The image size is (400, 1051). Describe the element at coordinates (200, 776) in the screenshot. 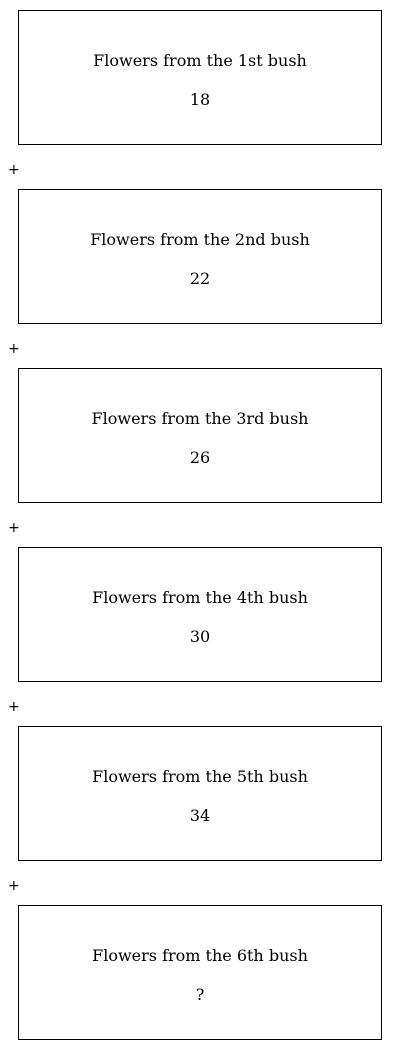

I see `bush-label: Flowers from the 5th bush` at that location.